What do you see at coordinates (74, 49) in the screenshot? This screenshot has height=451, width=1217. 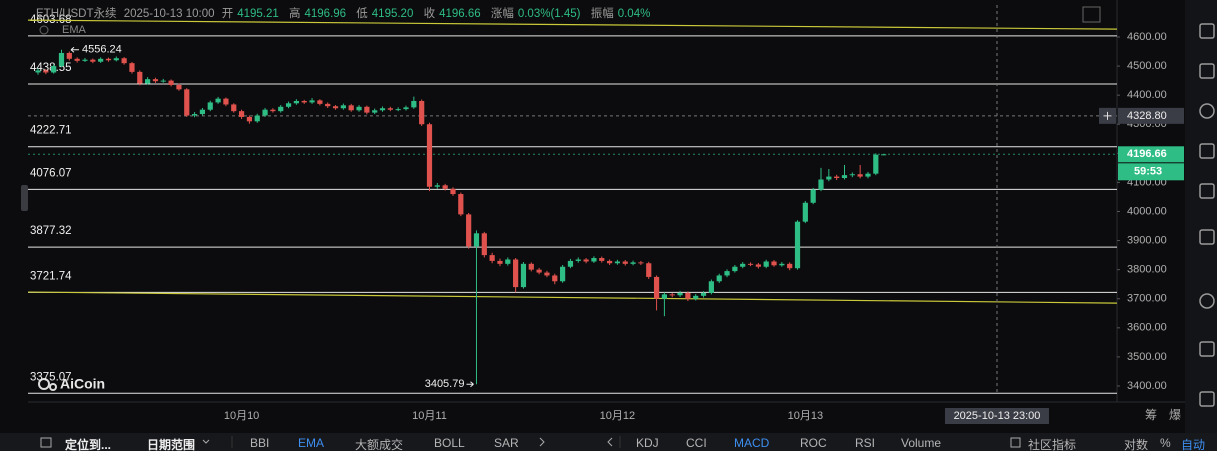 I see `arrow-left` at bounding box center [74, 49].